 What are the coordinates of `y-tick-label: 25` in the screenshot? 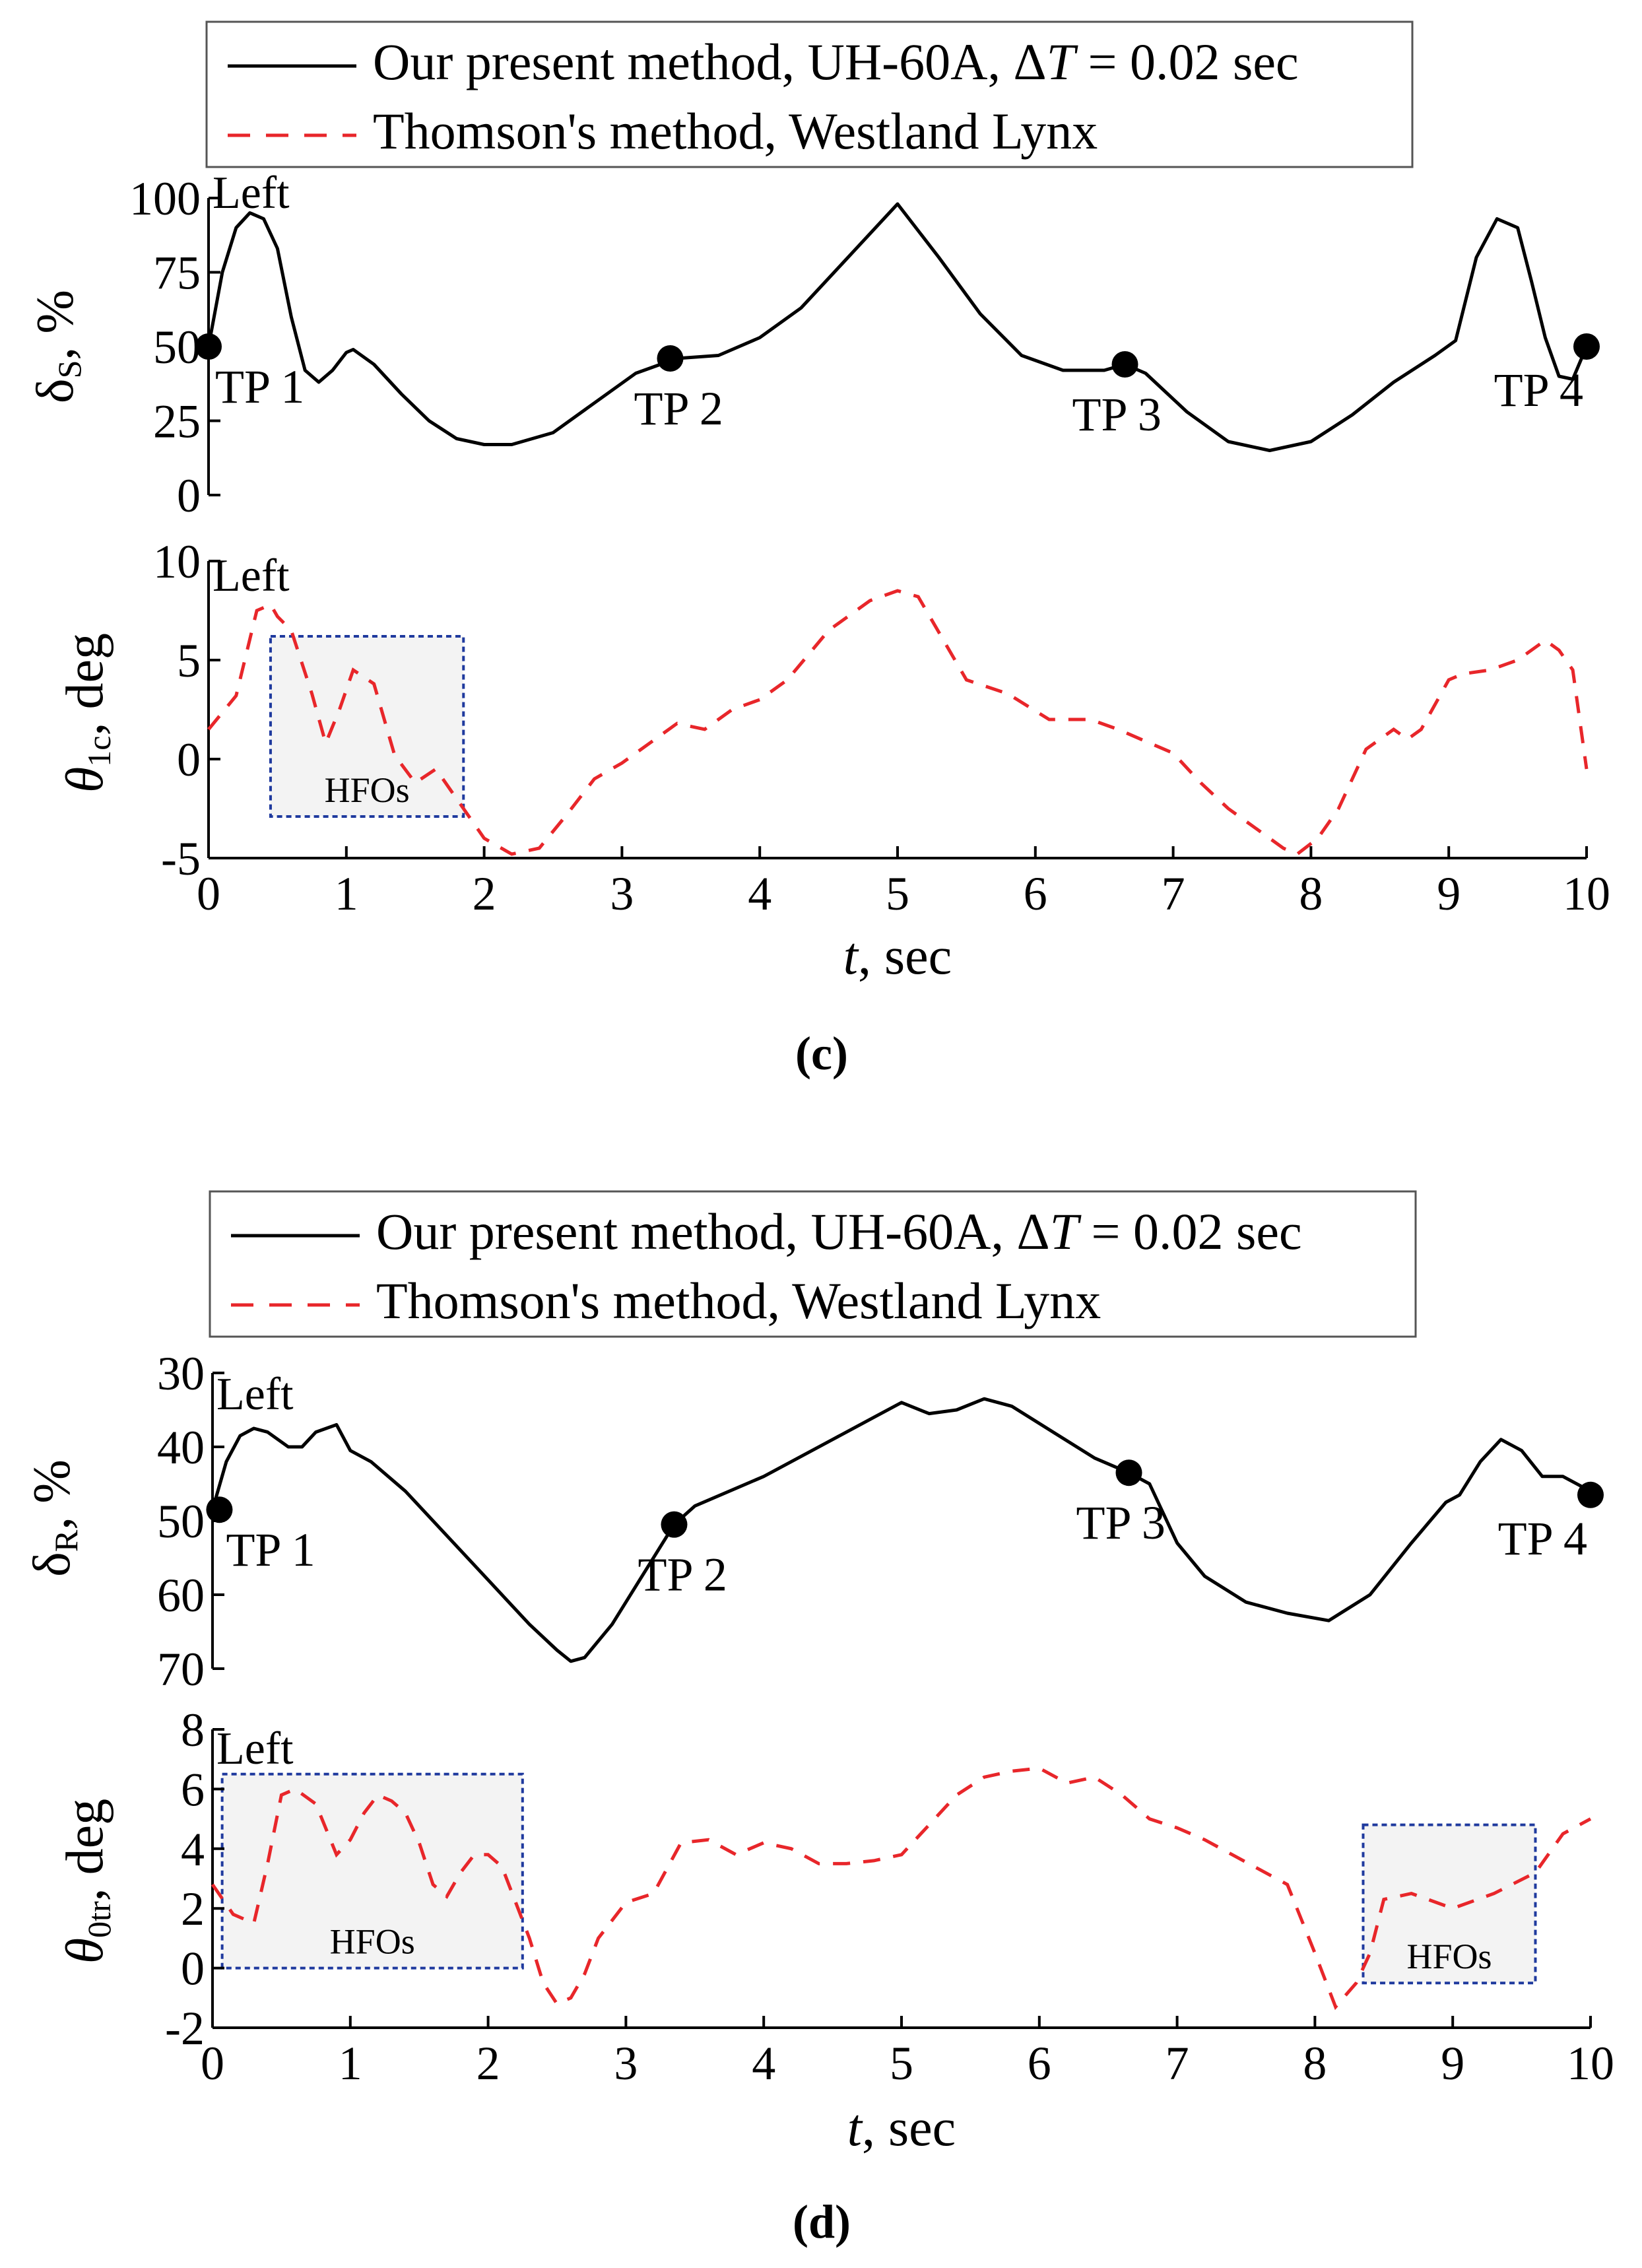 It's located at (177, 421).